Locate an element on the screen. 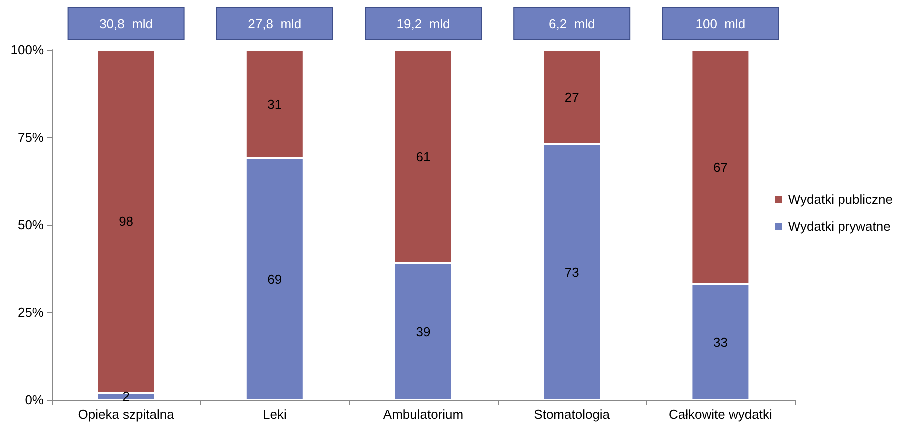 This screenshot has width=910, height=426. annotation: 30,8 mld is located at coordinates (127, 24).